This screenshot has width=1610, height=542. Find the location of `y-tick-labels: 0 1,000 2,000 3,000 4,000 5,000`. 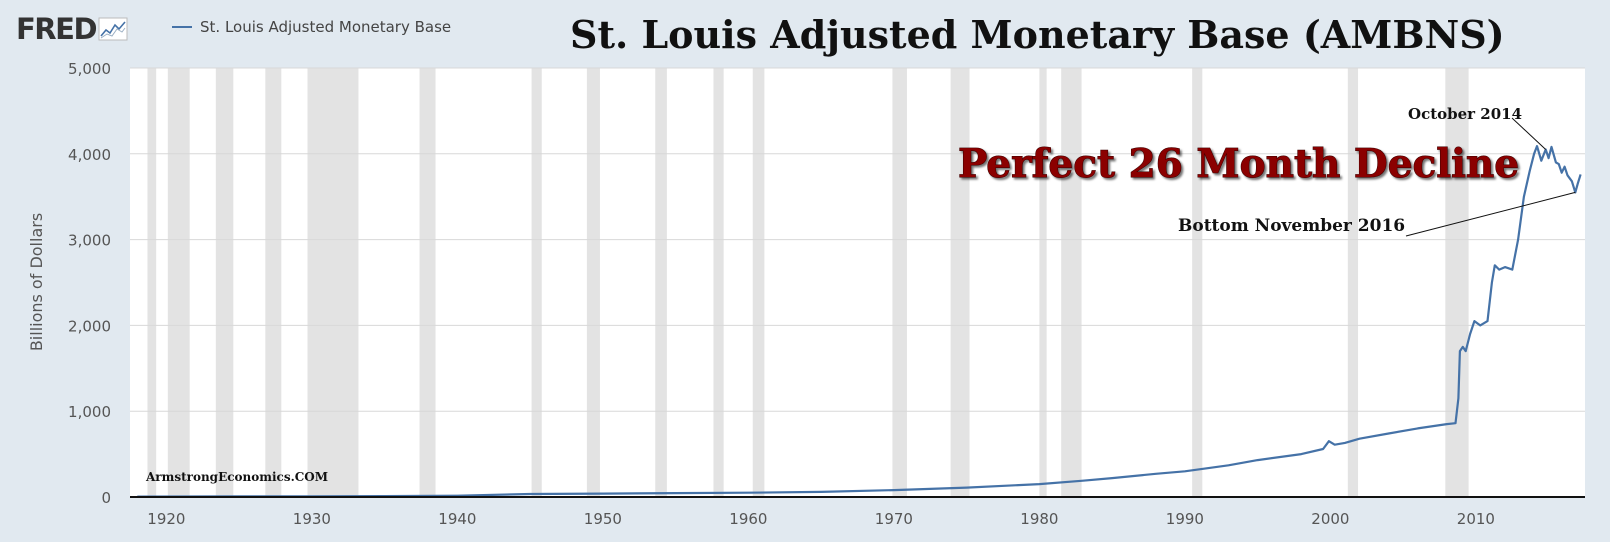

y-tick-labels: 0 1,000 2,000 3,000 4,000 5,000 is located at coordinates (89, 283).